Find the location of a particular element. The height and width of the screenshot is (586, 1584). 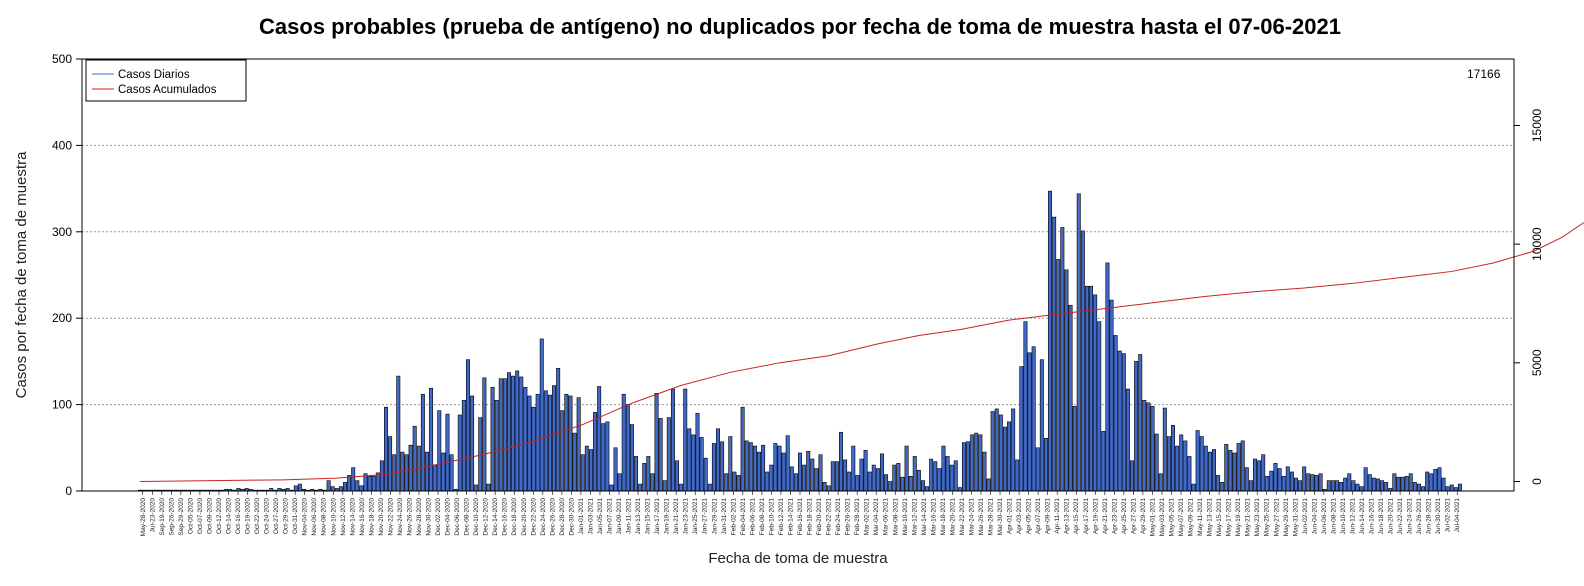

x-tick-label: Nov-12-2020 is located at coordinates (343, 517).